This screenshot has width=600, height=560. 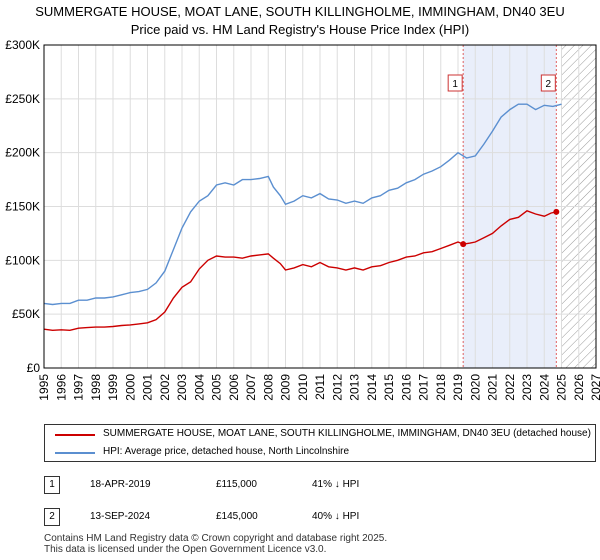 I want to click on x-tick-label: 2027, so click(x=594, y=387).